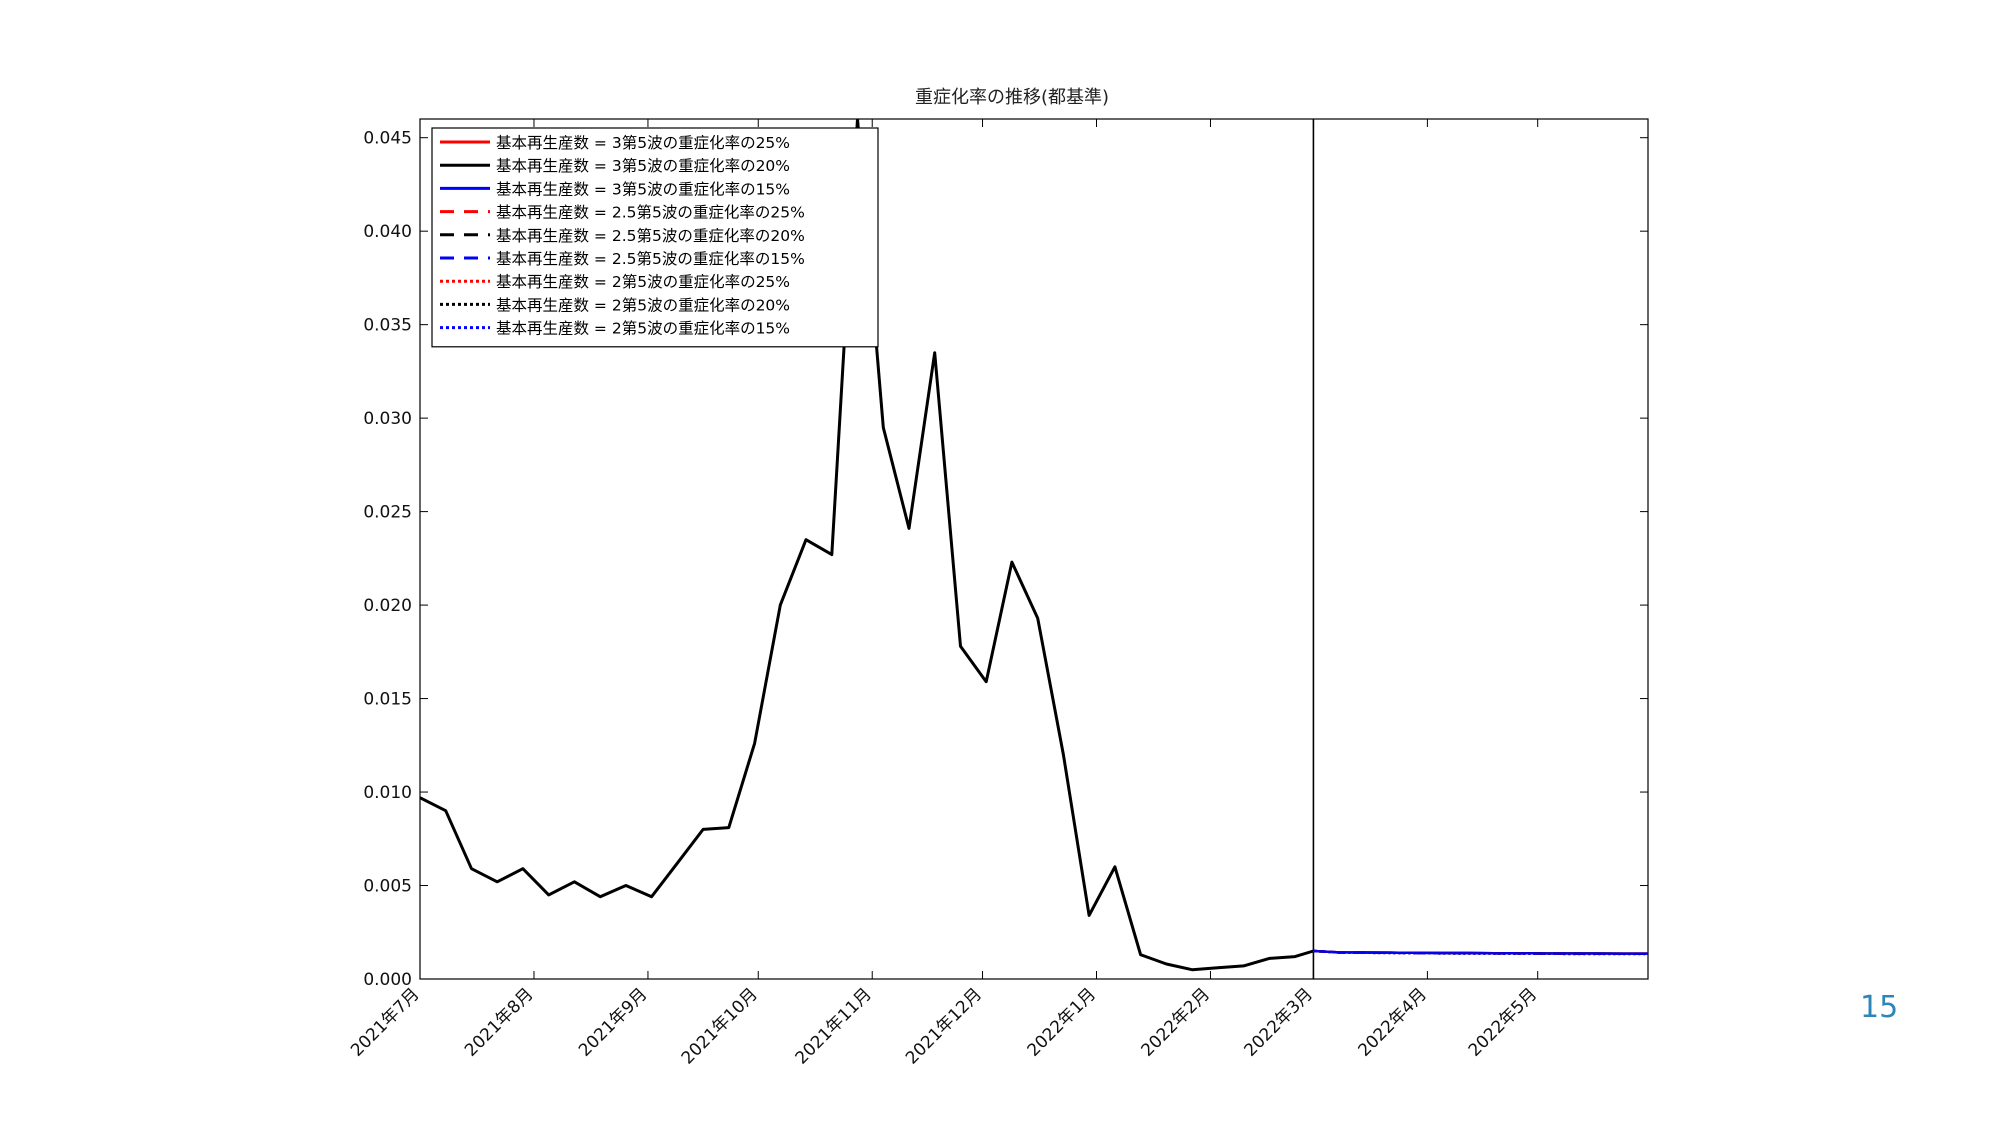  What do you see at coordinates (643, 329) in the screenshot?
I see `legend-entry: 基本再生産数 = 2第5波の重症化率の15%` at bounding box center [643, 329].